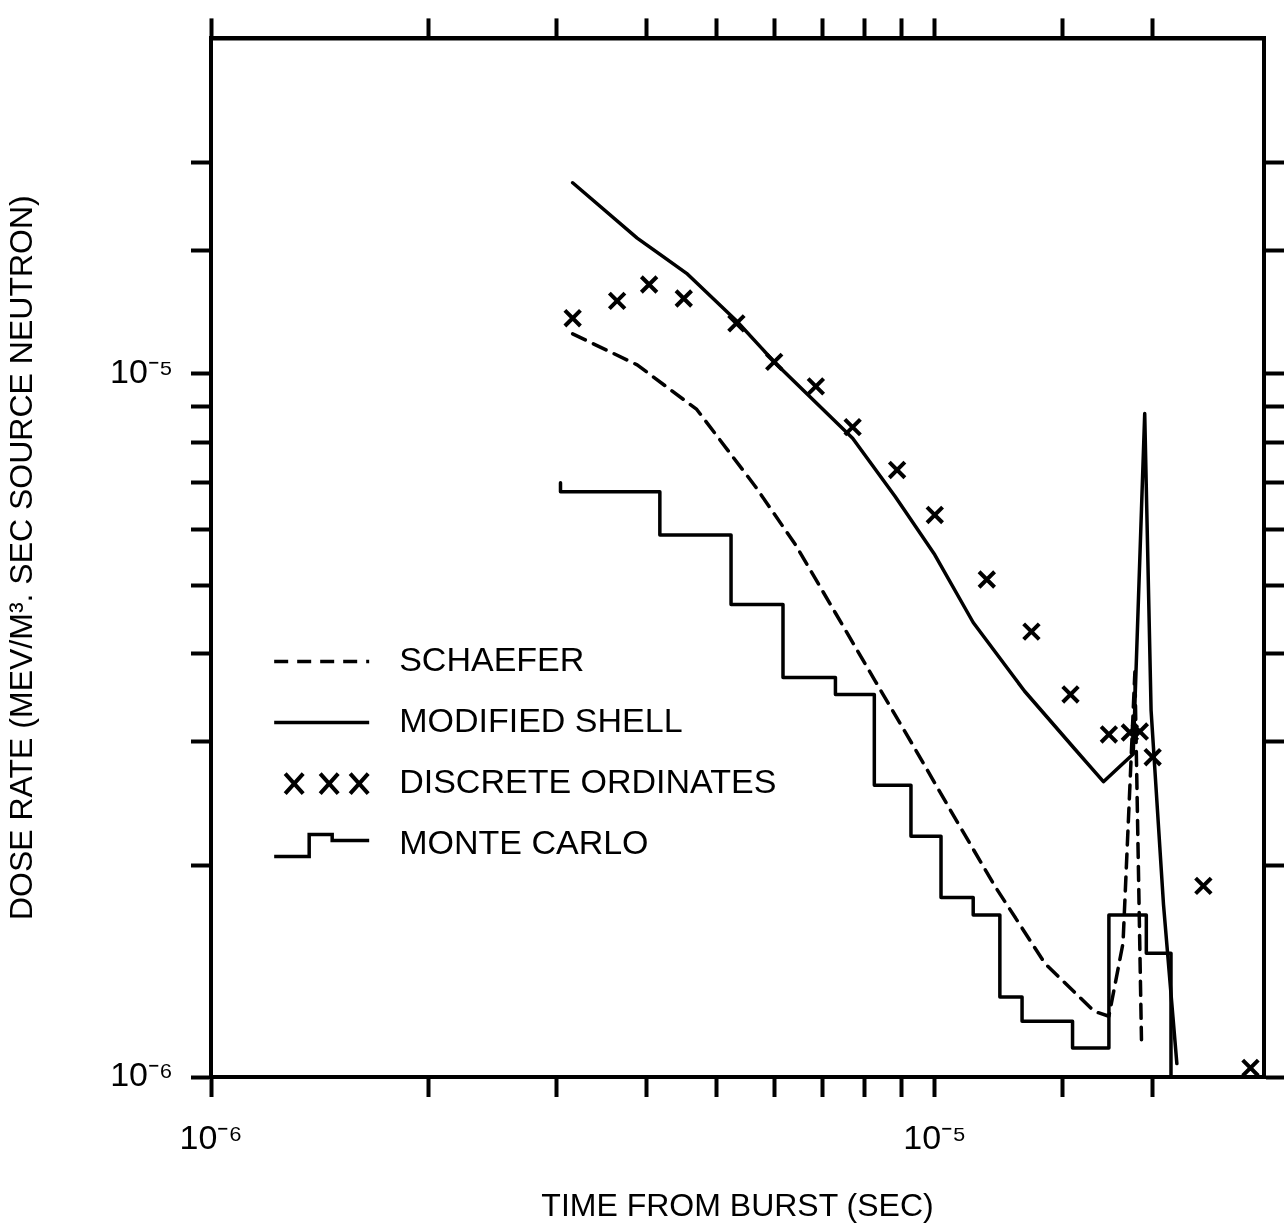 The height and width of the screenshot is (1230, 1286). Describe the element at coordinates (737, 1204) in the screenshot. I see `x-axis-title: TIME FROM BURST (SEC)` at that location.